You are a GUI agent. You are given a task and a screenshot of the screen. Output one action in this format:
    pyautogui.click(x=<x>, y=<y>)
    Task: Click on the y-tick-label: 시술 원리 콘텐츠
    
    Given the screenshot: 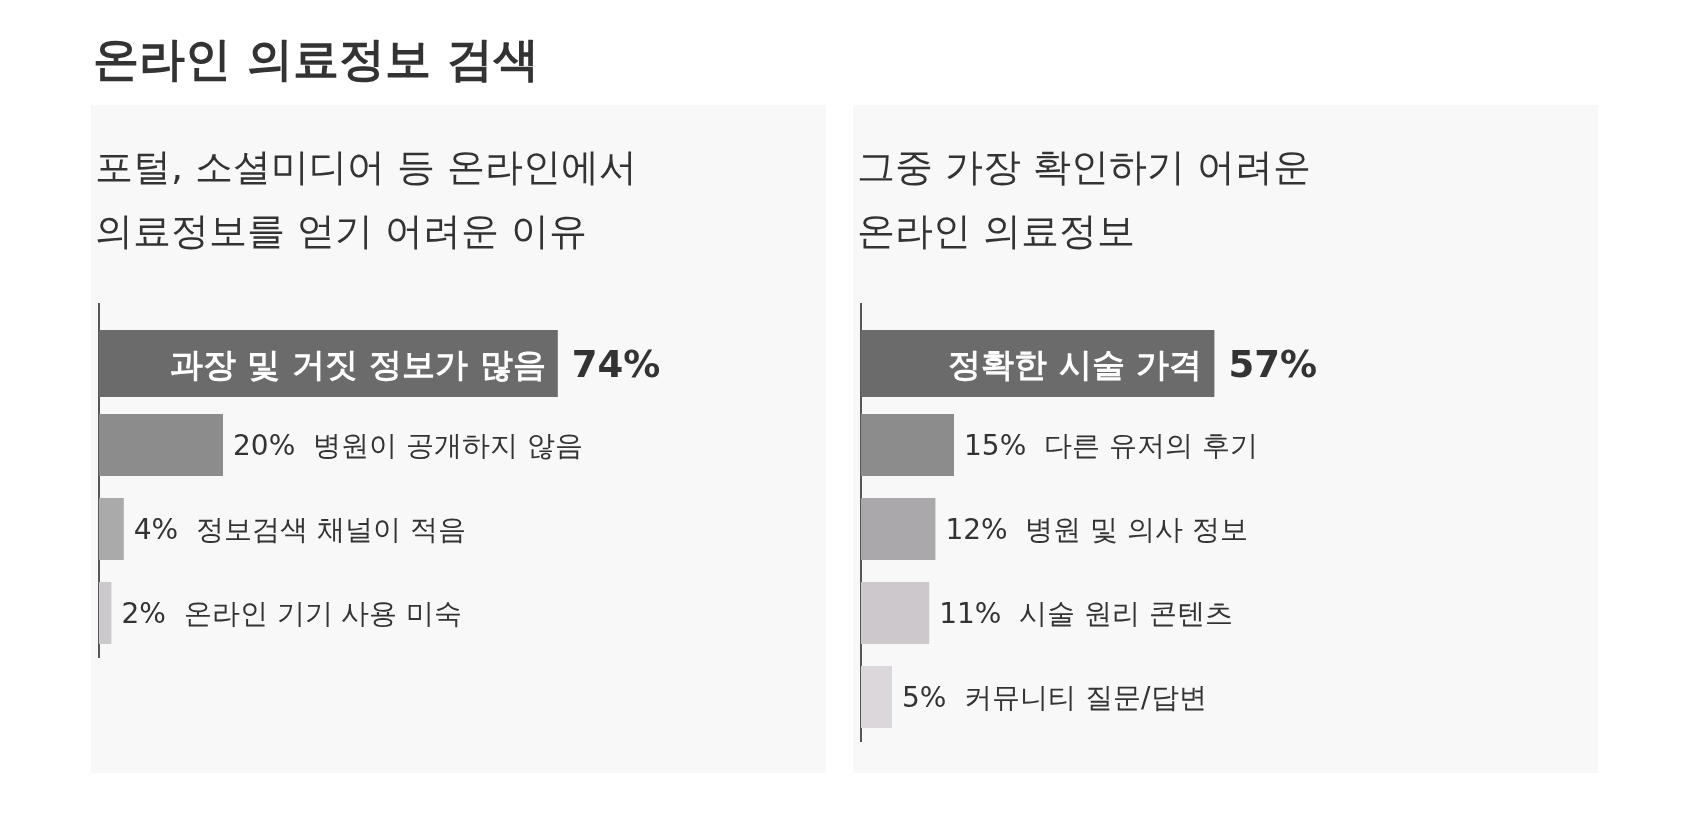 What is the action you would take?
    pyautogui.click(x=1117, y=613)
    